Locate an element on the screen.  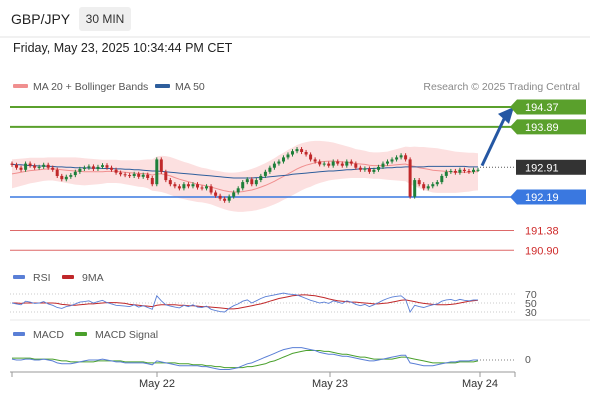
ma20-legend-label: MA 20 + Bollinger Bands is located at coordinates (90, 87).